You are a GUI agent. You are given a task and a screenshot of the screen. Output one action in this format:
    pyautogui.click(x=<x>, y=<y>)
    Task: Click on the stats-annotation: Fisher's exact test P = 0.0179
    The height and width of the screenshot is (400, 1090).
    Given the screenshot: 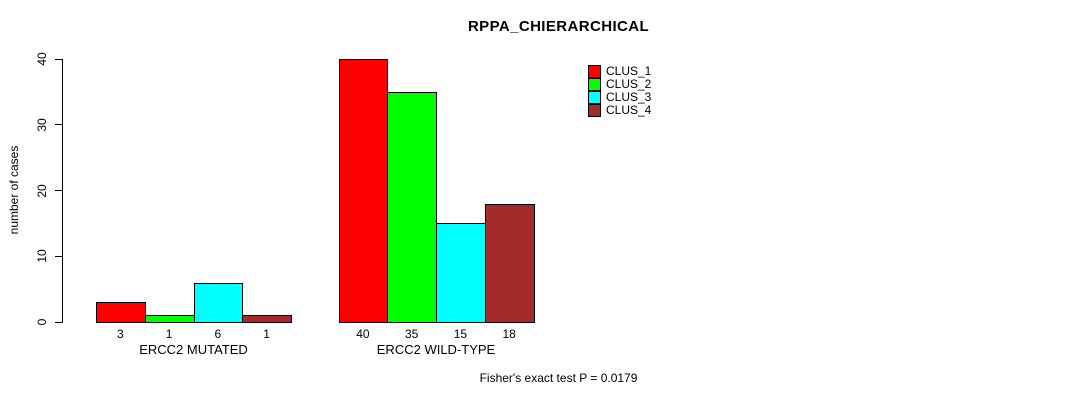 What is the action you would take?
    pyautogui.click(x=558, y=378)
    